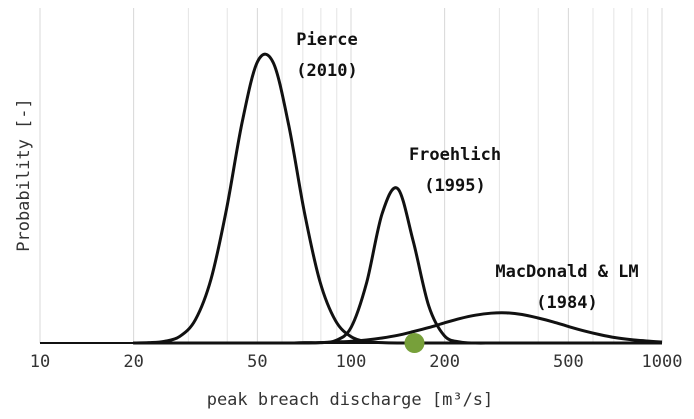  What do you see at coordinates (566, 303) in the screenshot?
I see `curve-label: (1984)` at bounding box center [566, 303].